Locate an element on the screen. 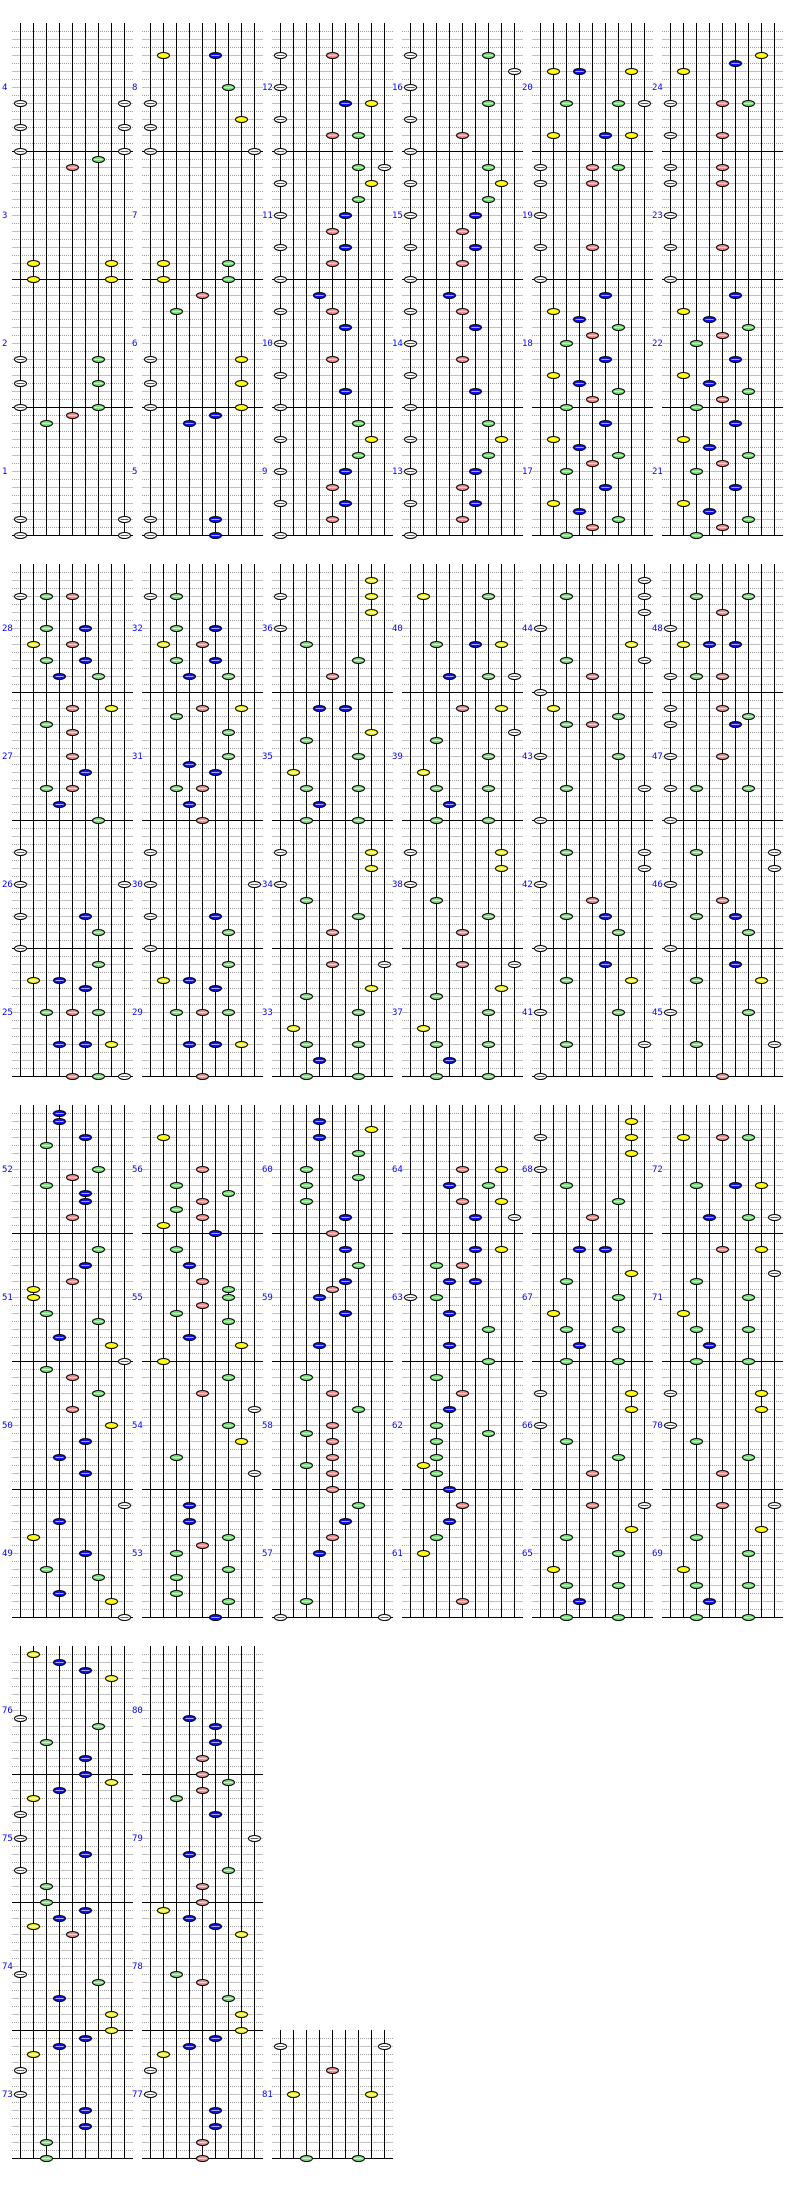 The image size is (807, 2192). measure-number: 35 is located at coordinates (267, 757).